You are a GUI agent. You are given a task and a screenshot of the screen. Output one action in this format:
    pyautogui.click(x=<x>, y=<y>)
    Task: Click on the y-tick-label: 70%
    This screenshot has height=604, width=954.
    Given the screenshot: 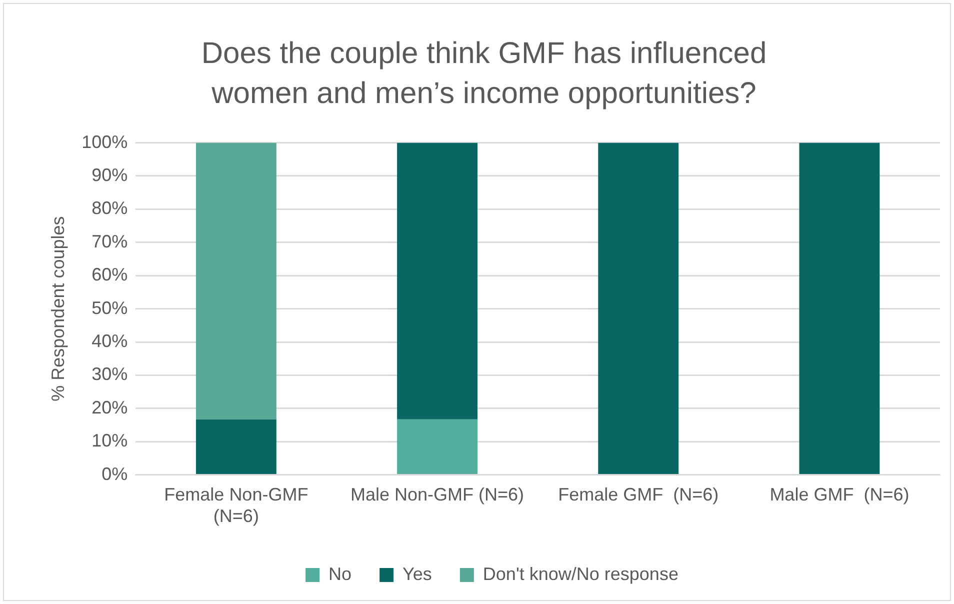 What is the action you would take?
    pyautogui.click(x=110, y=241)
    